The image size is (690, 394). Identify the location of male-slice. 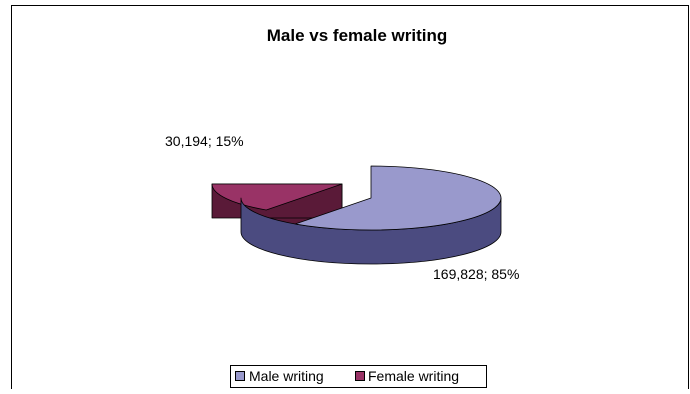
(398, 198).